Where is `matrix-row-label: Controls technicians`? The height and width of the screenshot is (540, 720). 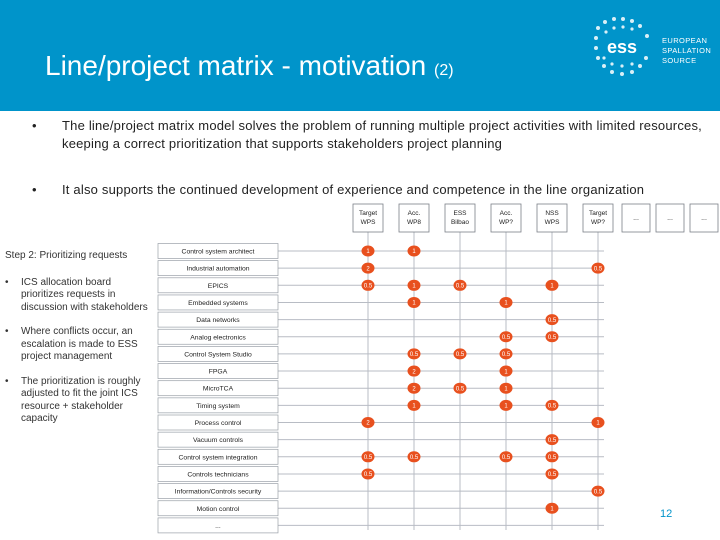
matrix-row-label: Controls technicians is located at coordinates (218, 474).